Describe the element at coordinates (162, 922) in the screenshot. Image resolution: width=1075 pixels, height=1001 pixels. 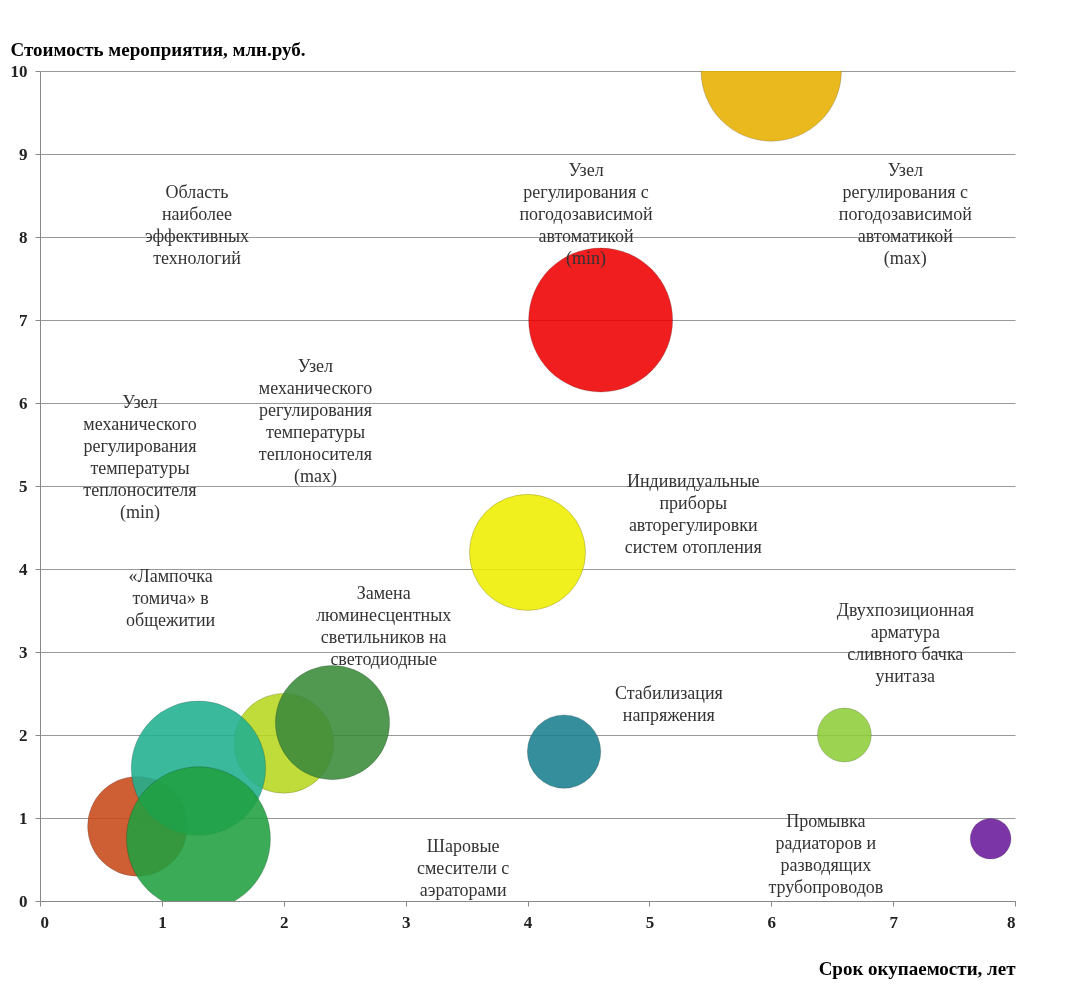
I see `x-tick-label: 1` at that location.